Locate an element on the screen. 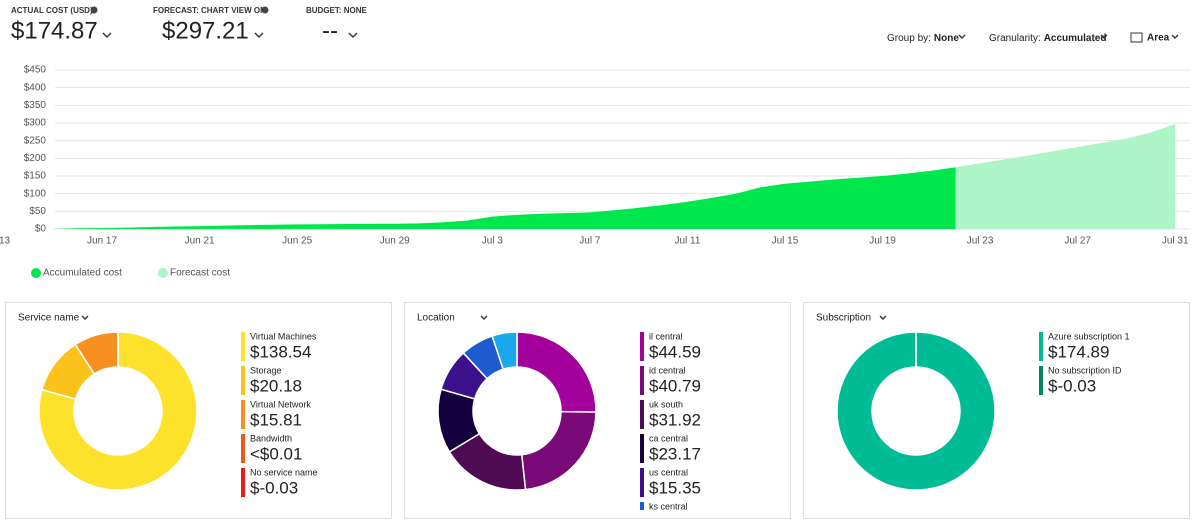 This screenshot has height=521, width=1200. forecast-value: $297.21 is located at coordinates (205, 30).